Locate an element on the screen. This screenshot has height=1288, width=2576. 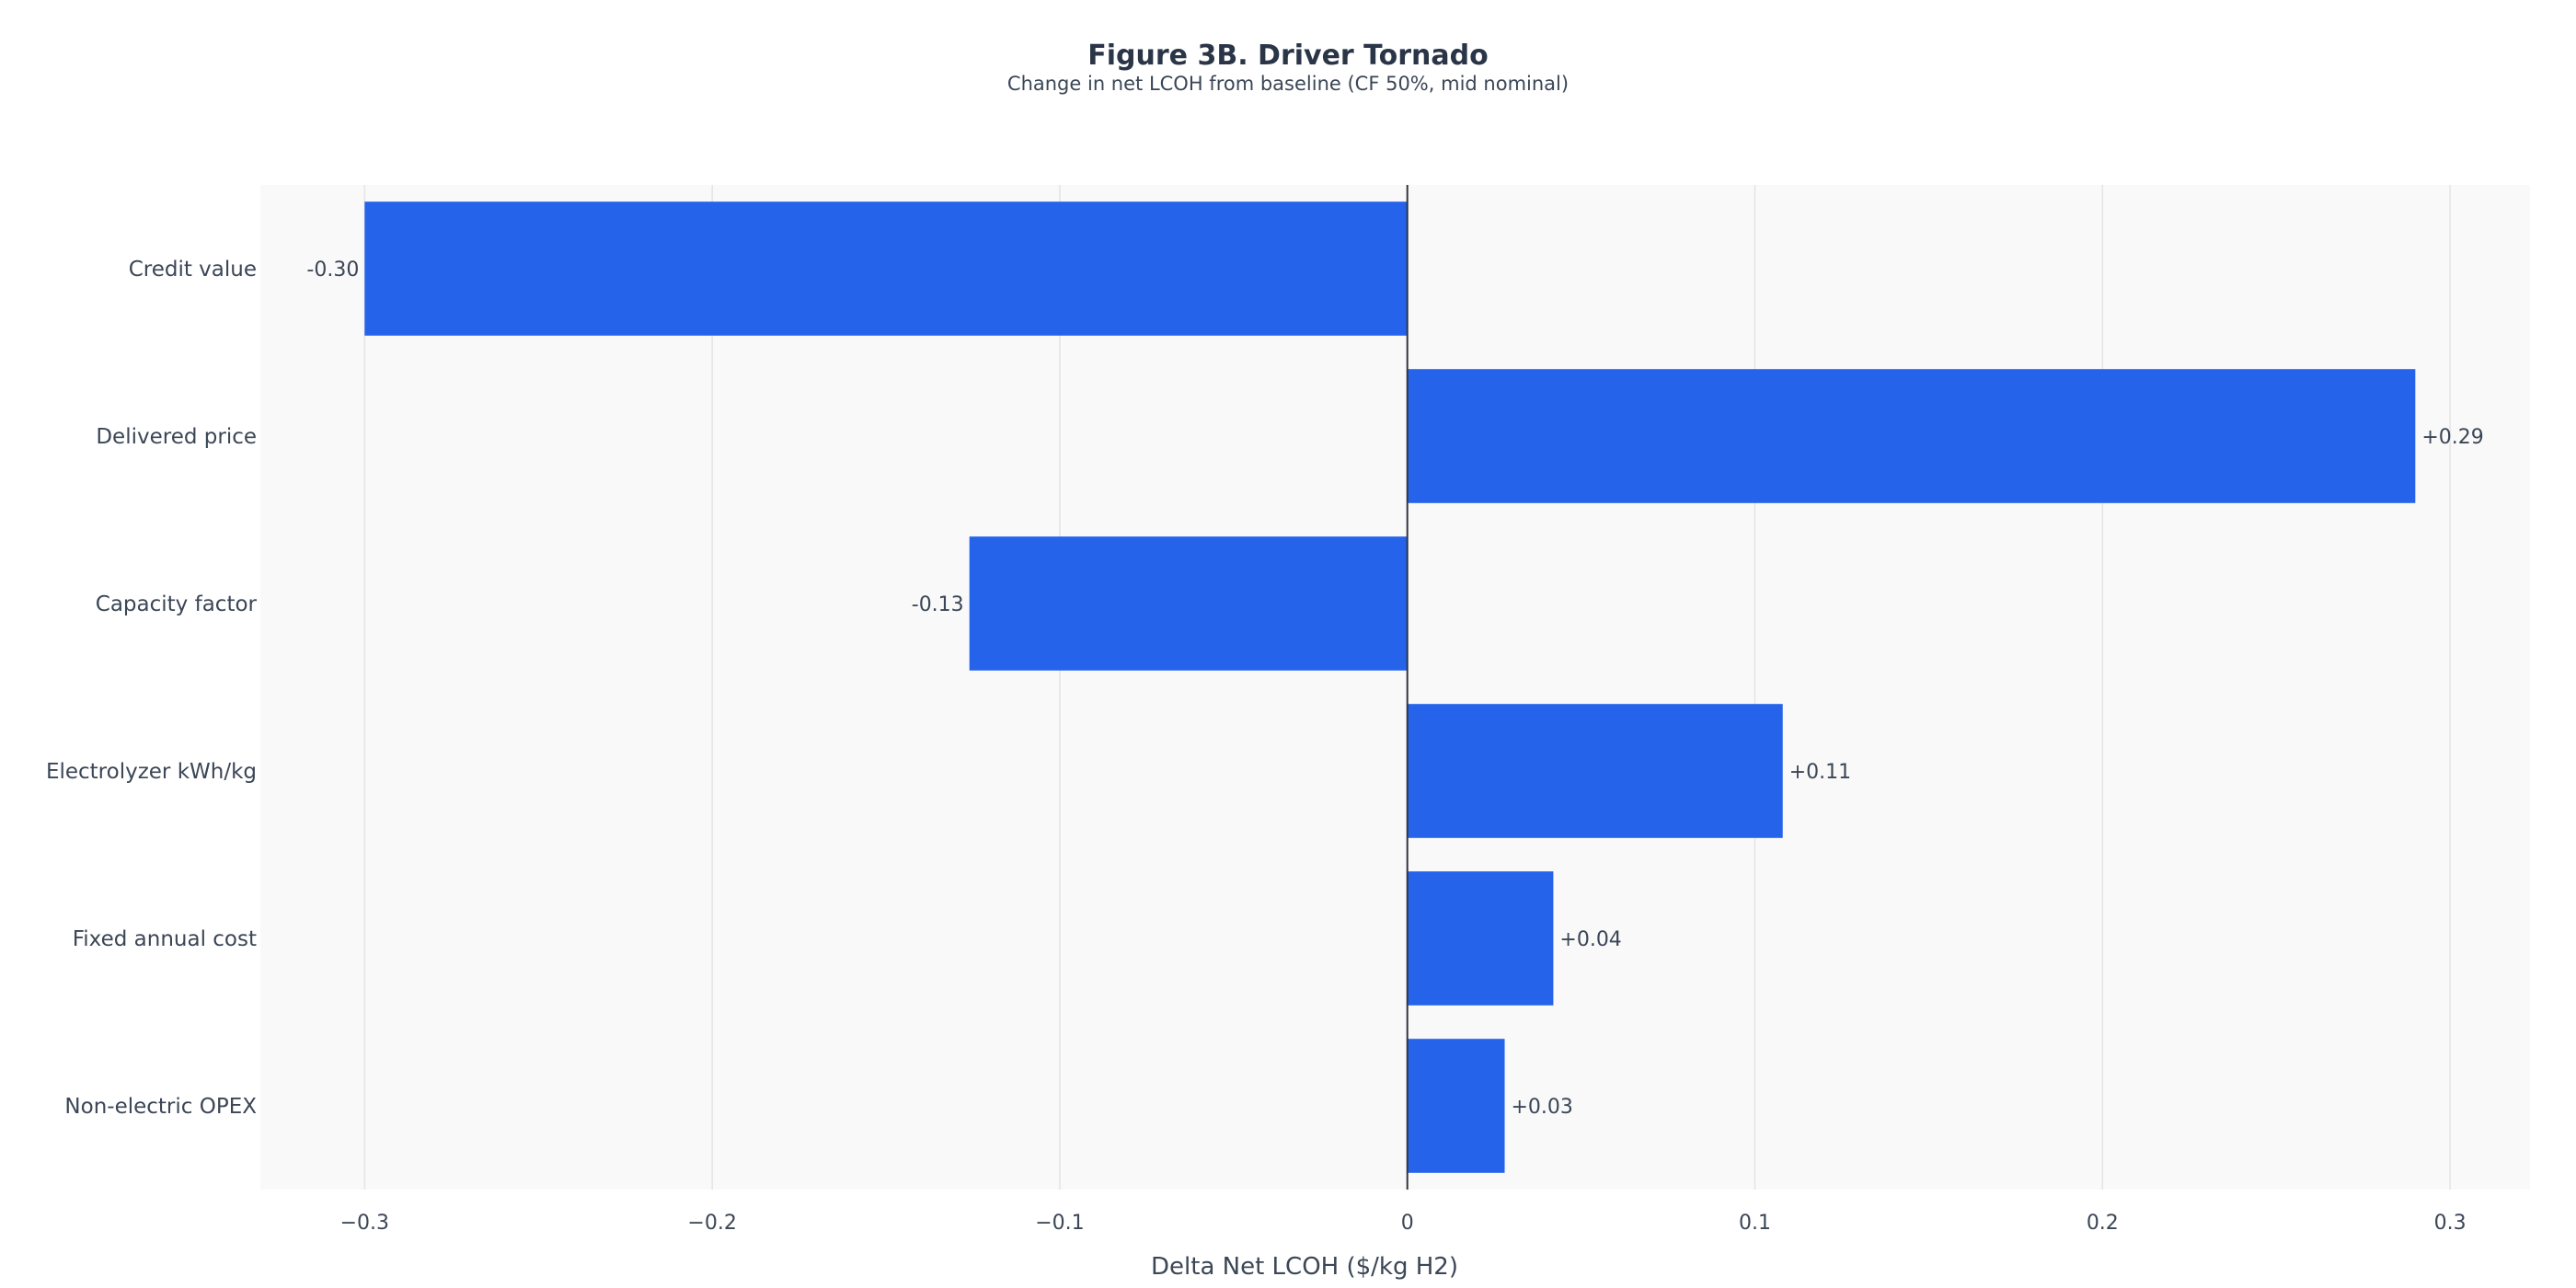
category-label: Capacity factor is located at coordinates (177, 604).